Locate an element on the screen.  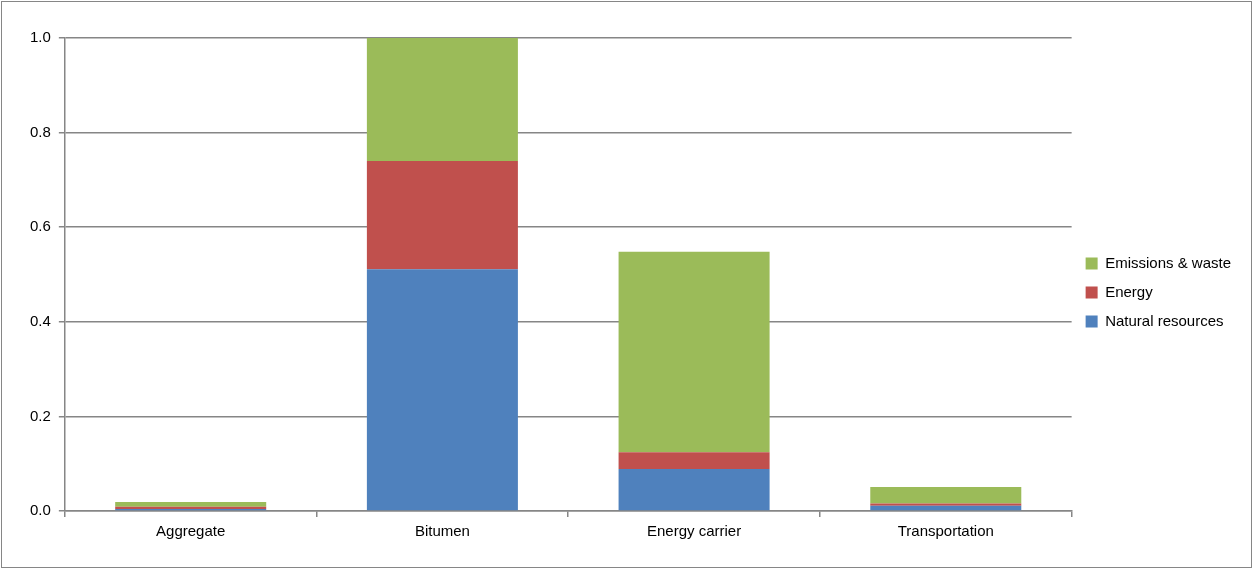
x-tick-label: Aggregate is located at coordinates (191, 531).